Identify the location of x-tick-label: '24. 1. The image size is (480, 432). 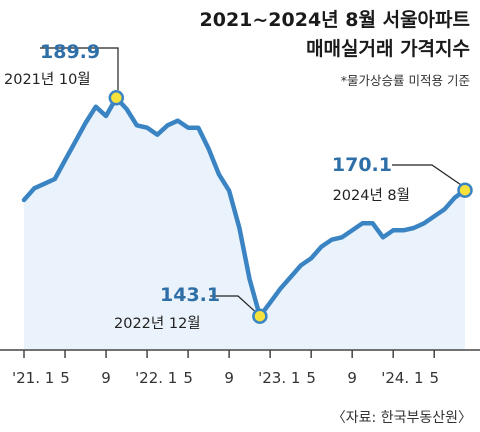
(402, 378).